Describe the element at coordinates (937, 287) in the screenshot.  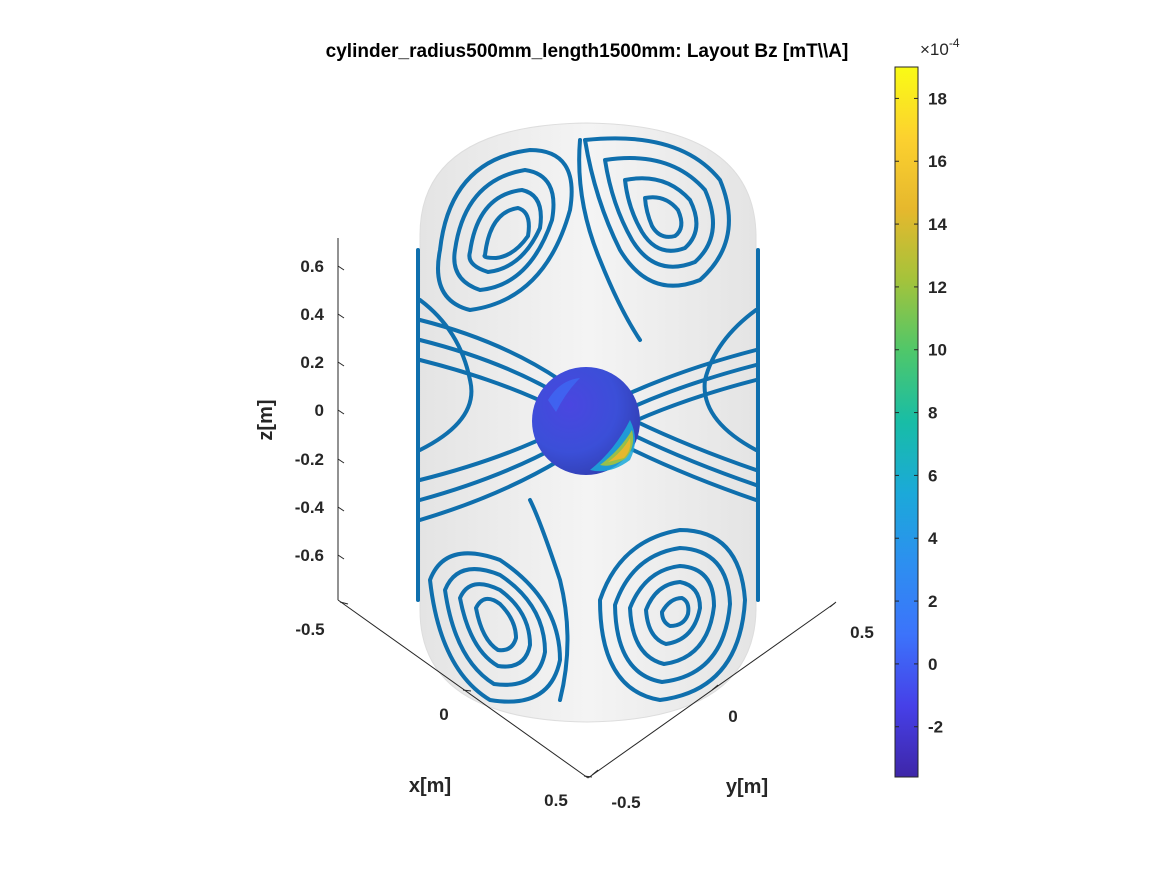
I see `colorbar-tick-label: 12` at that location.